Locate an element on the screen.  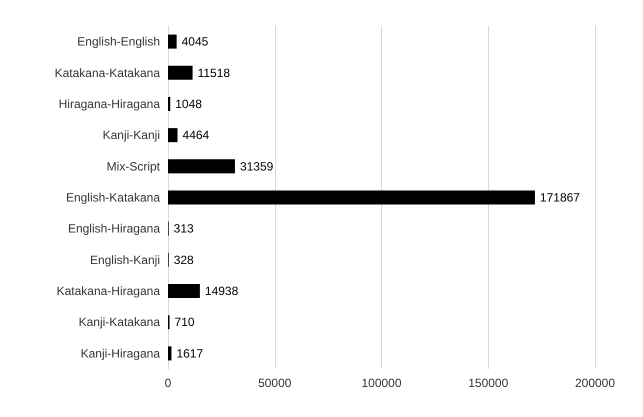
x-tick-label: 200000 is located at coordinates (595, 383).